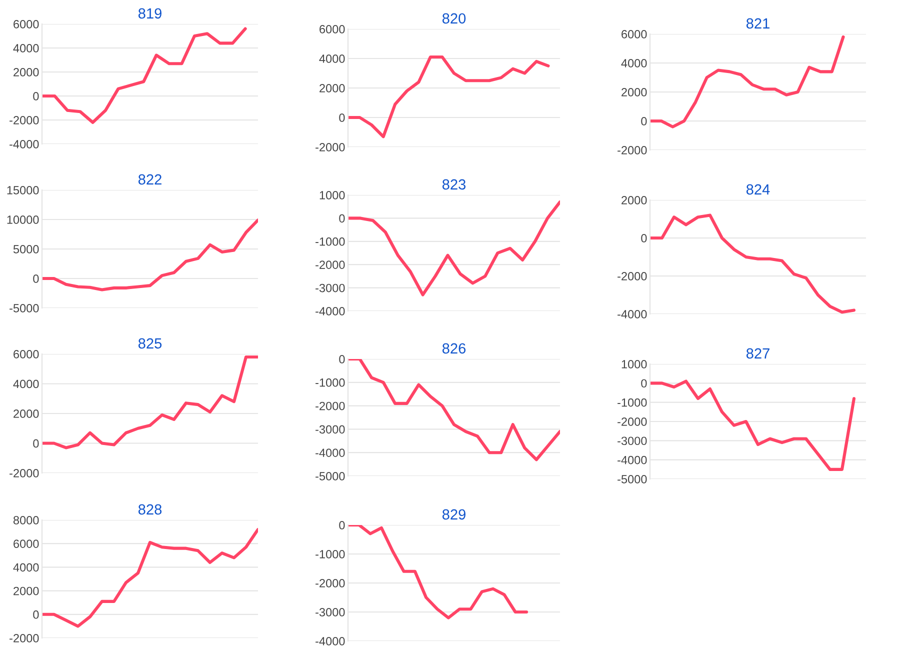  What do you see at coordinates (26, 520) in the screenshot?
I see `y-tick-label: 8000` at bounding box center [26, 520].